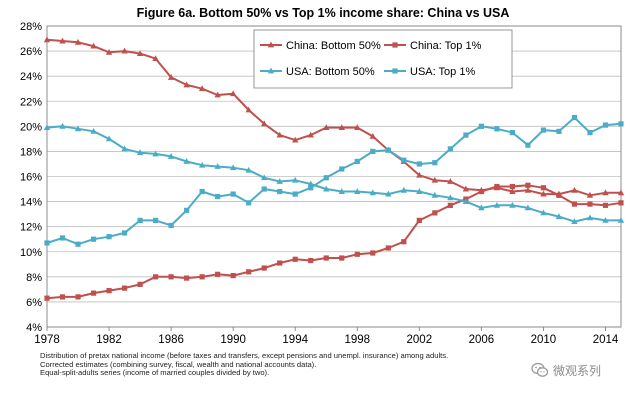 The image size is (639, 400). I want to click on y-tick-label: 16%, so click(31, 178).